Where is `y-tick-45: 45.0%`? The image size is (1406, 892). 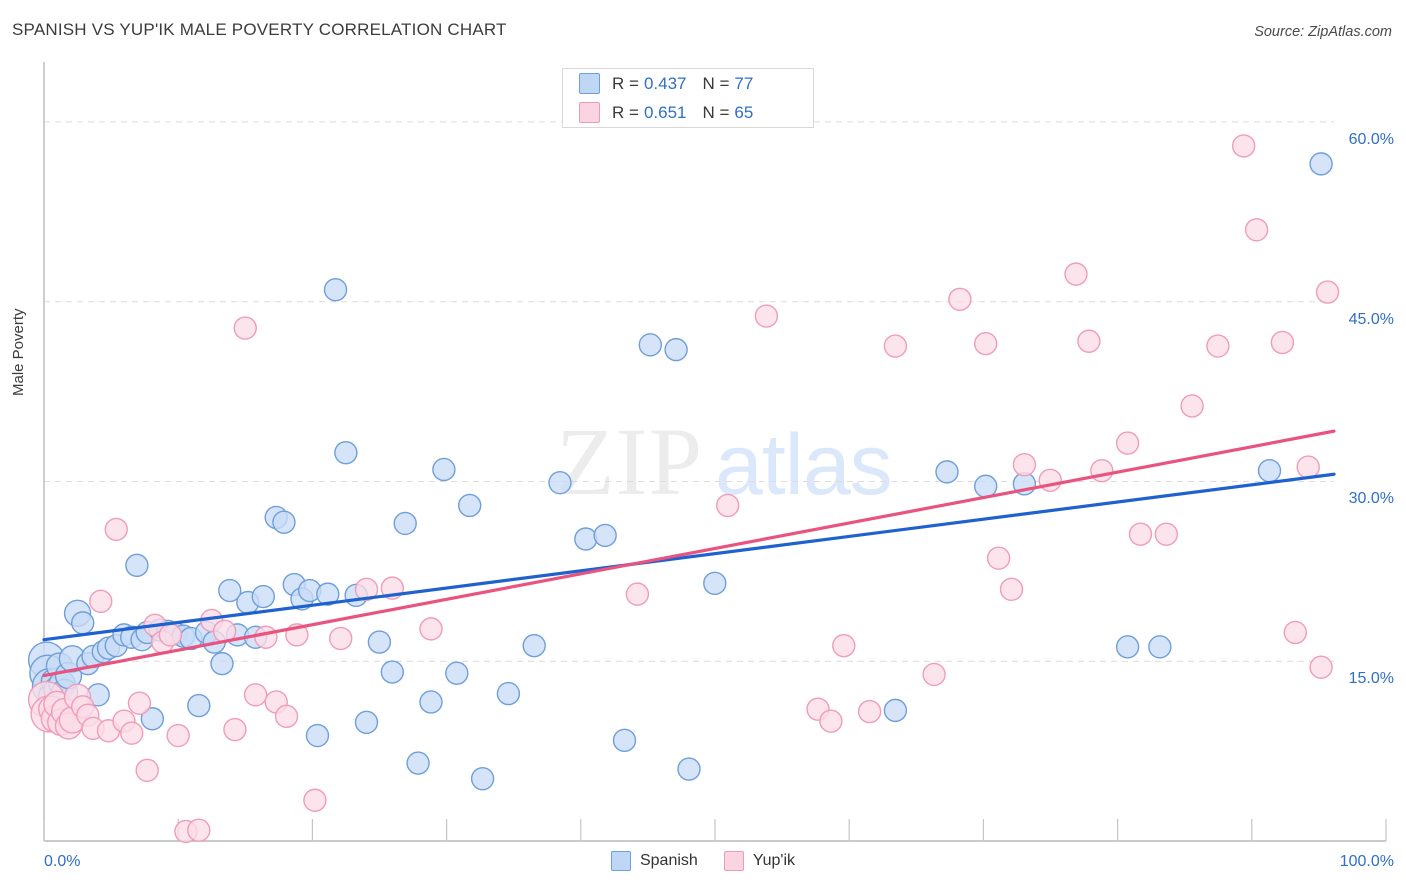 y-tick-45: 45.0% is located at coordinates (1371, 319).